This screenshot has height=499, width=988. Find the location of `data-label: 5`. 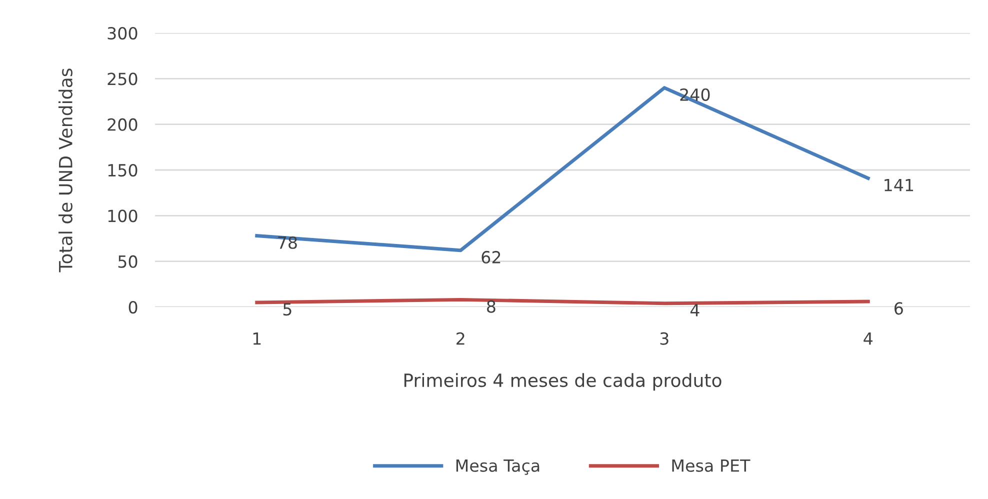

data-label: 5 is located at coordinates (287, 309).